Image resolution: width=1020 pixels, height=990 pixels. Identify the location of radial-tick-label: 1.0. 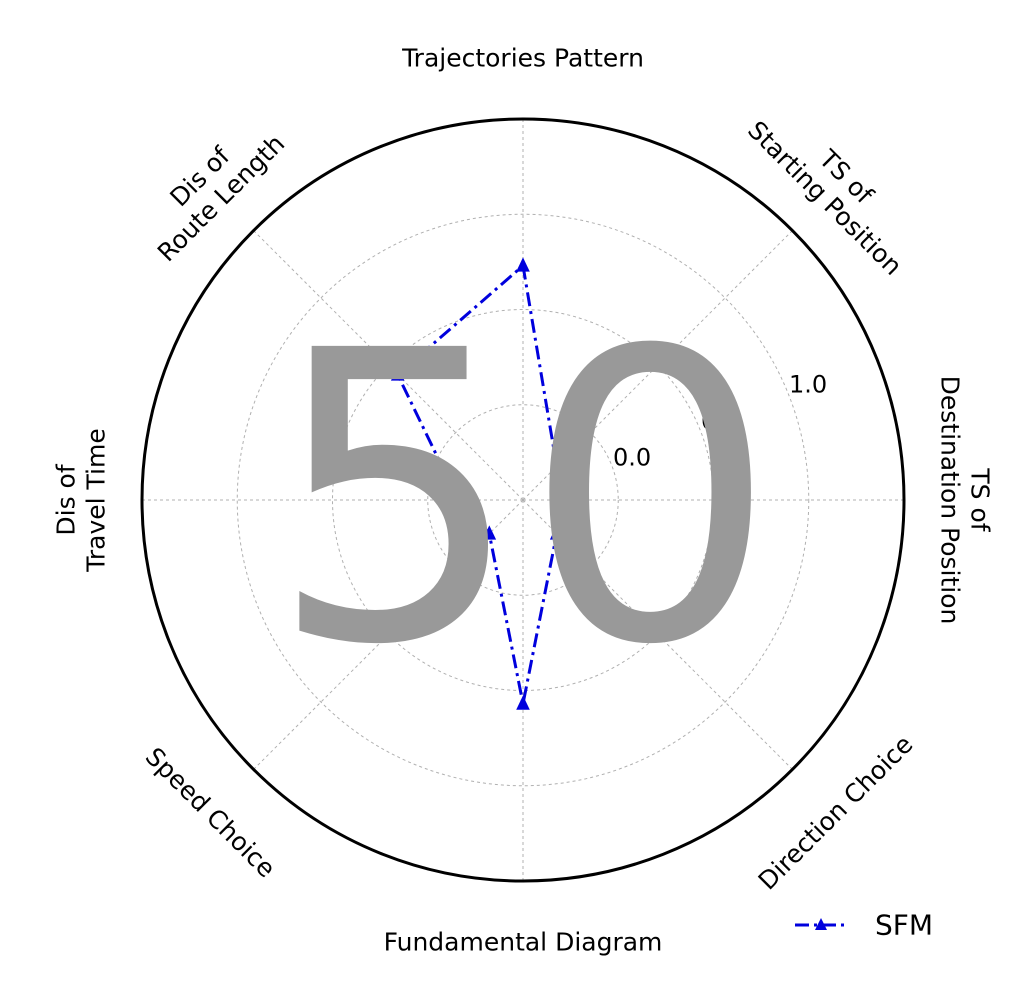
(808, 385).